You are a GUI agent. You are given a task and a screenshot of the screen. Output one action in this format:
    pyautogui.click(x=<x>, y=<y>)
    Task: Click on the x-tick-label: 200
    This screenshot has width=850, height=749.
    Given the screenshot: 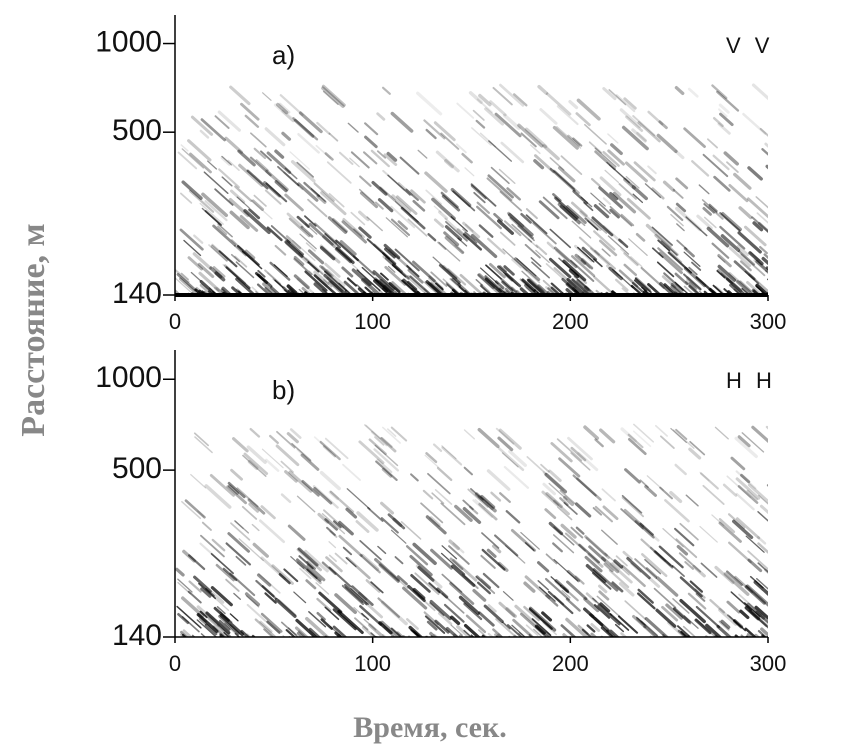 What is the action you would take?
    pyautogui.click(x=570, y=663)
    